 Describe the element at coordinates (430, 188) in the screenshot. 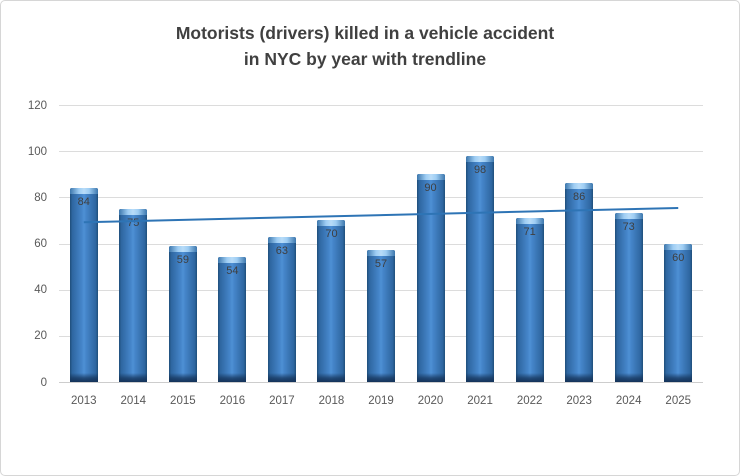

I see `bar-data-label: 90` at that location.